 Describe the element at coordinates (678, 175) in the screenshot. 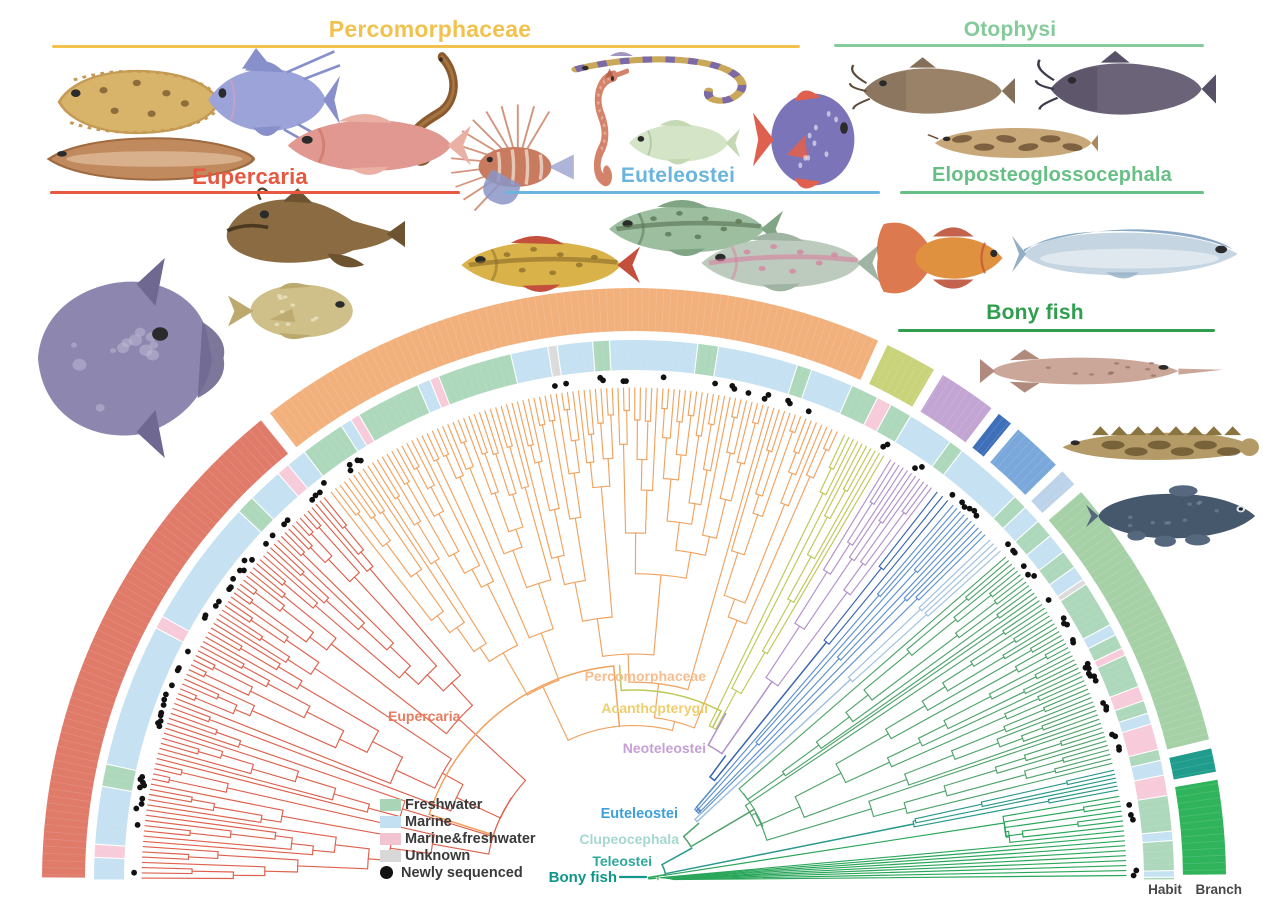

I see `group-title-euteleostei: Euteleostei` at that location.